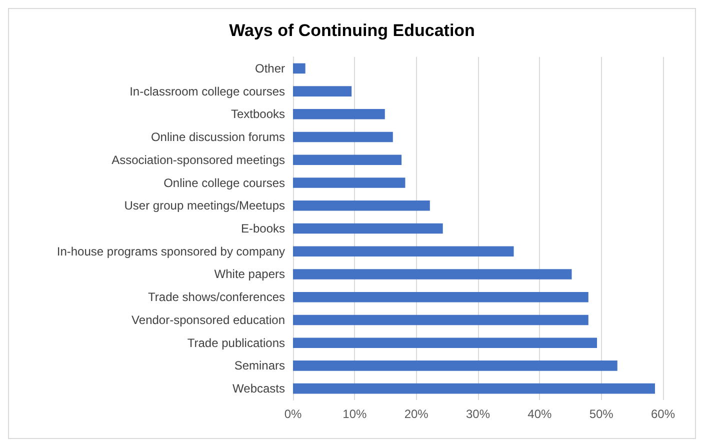 This screenshot has height=445, width=702. I want to click on y-tick-label: Webcasts, so click(258, 389).